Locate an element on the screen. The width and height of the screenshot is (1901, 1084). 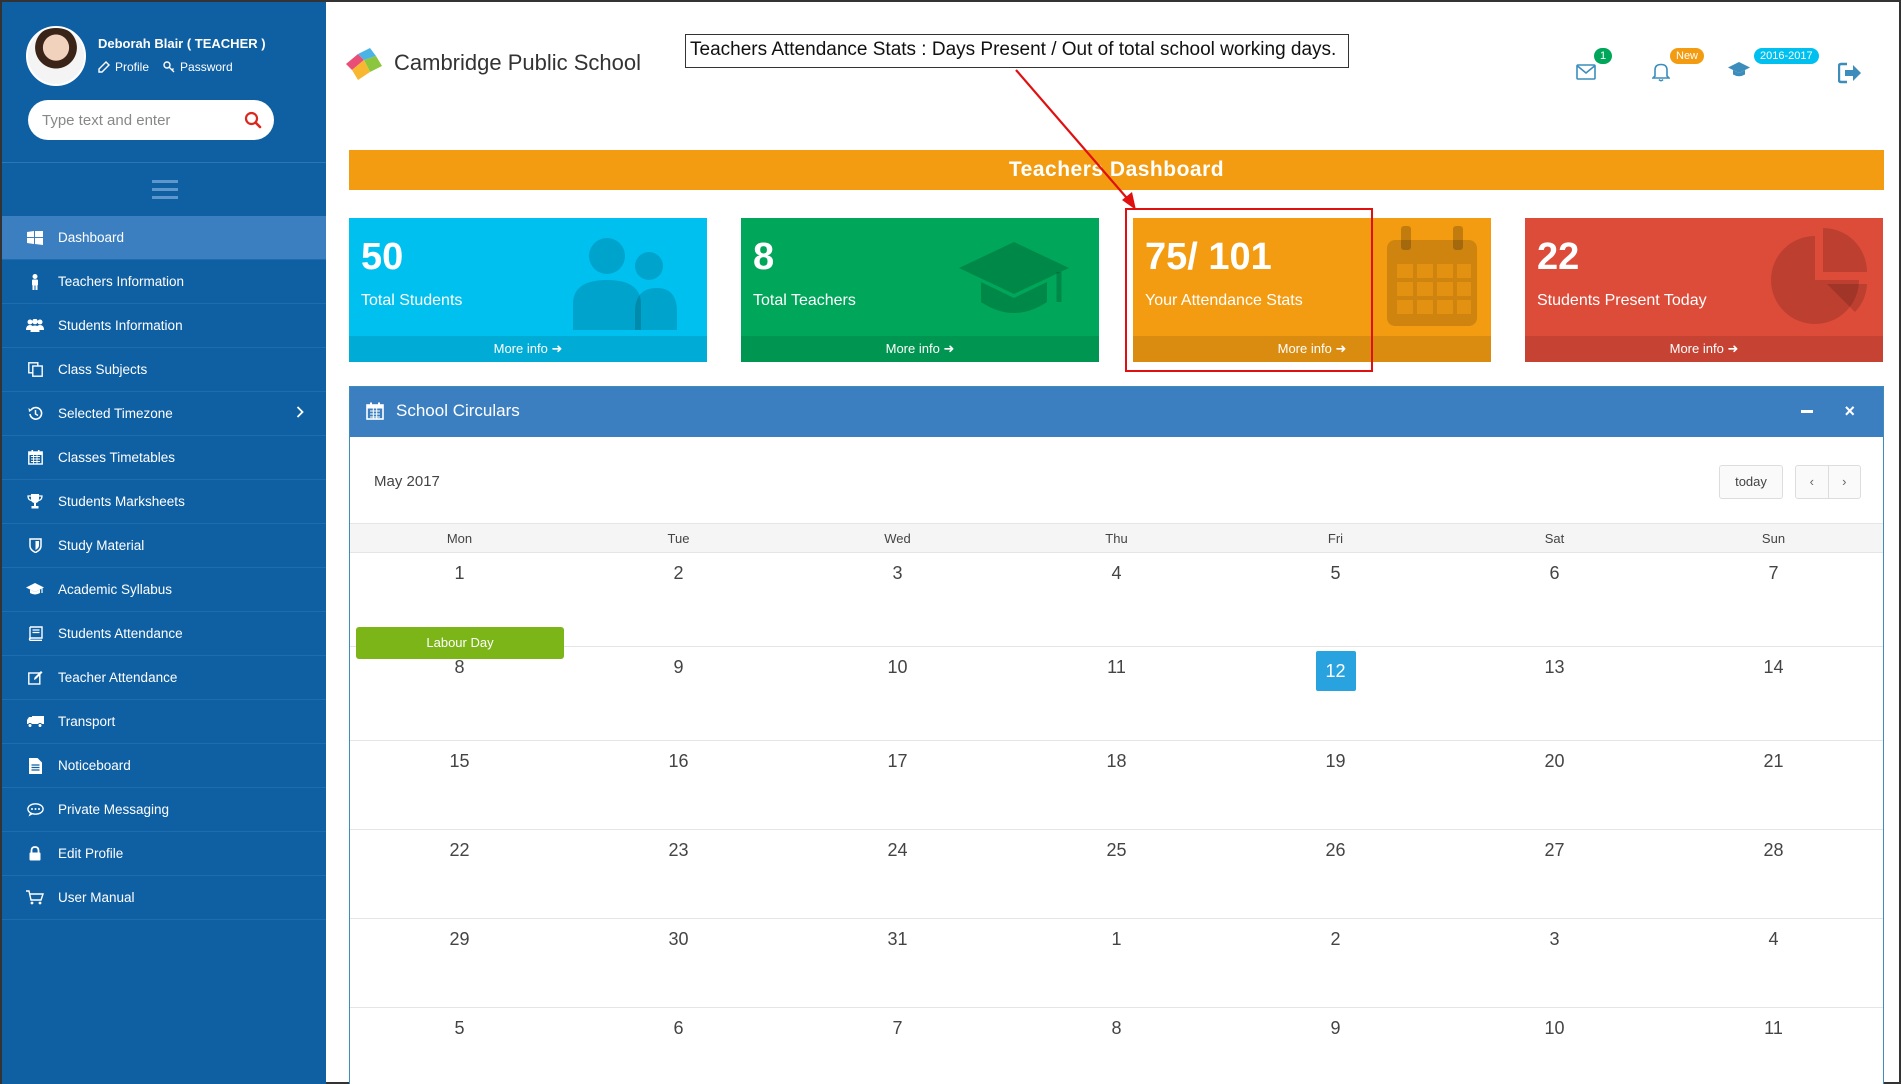
calendar-day-today: 12 is located at coordinates (1335, 693).